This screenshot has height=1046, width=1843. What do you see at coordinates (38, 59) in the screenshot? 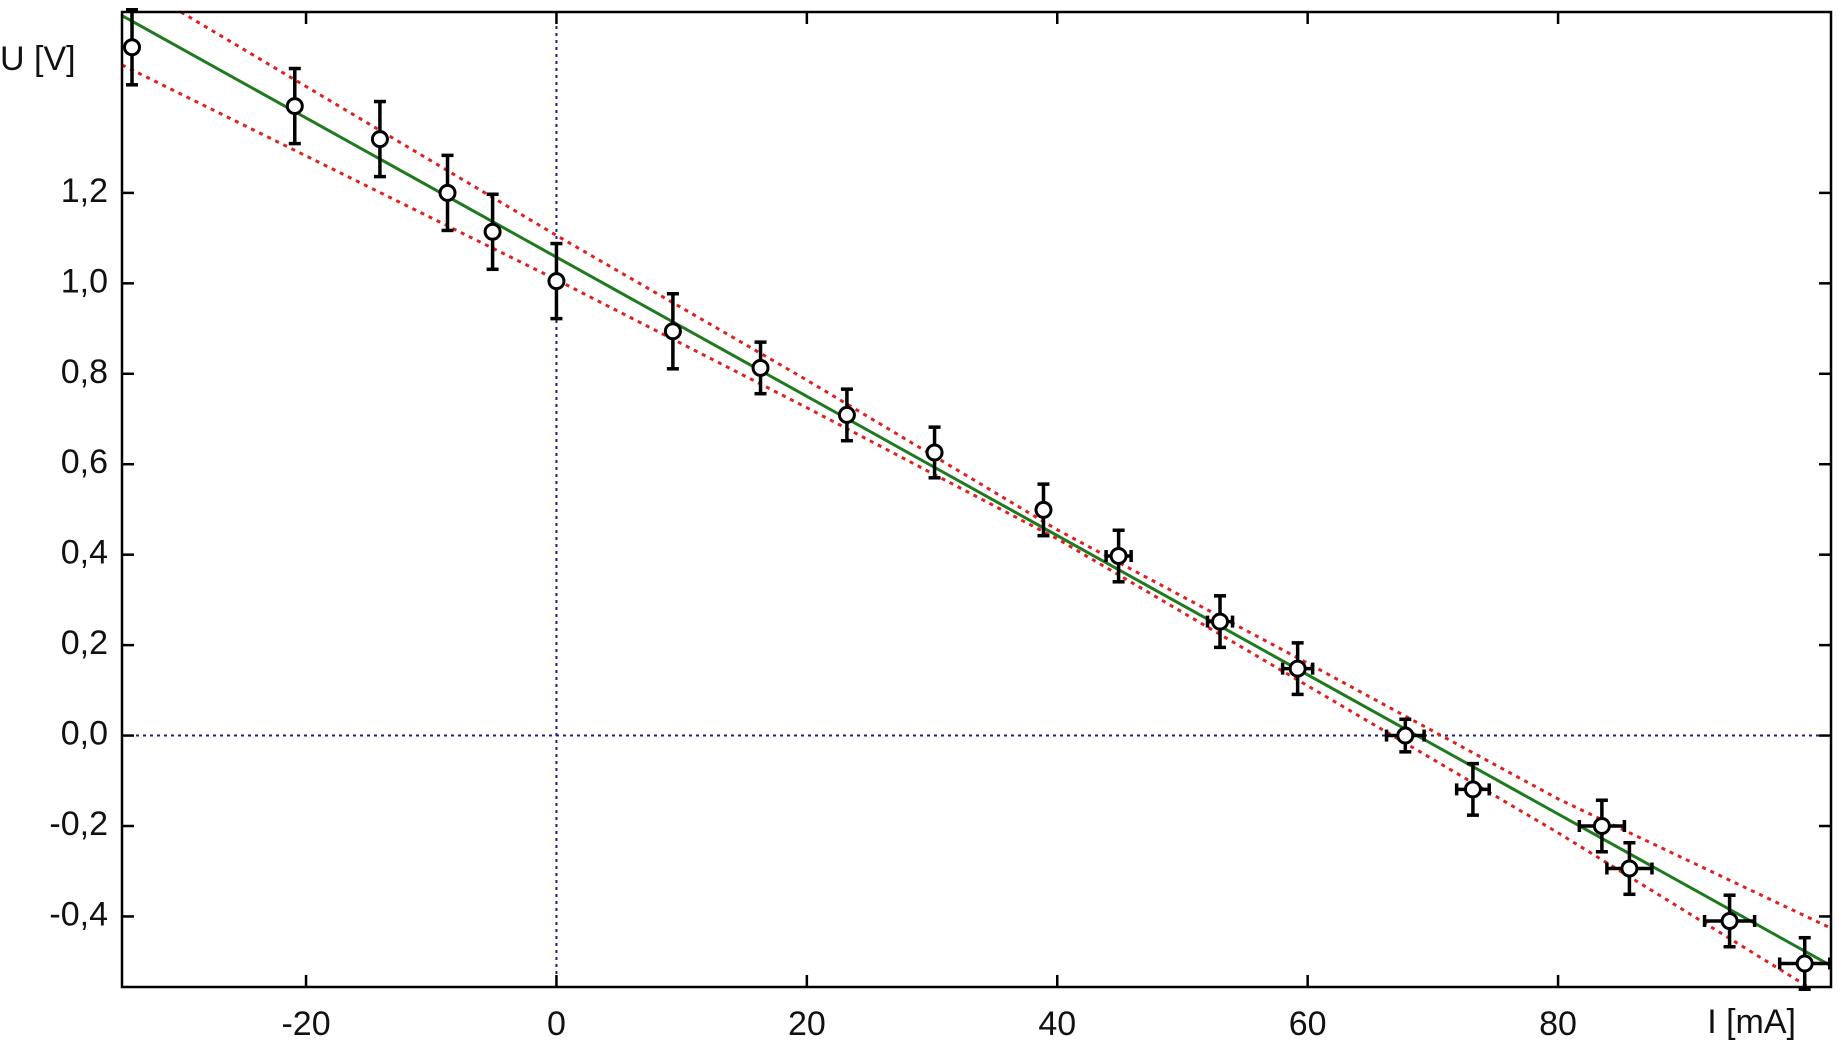
I see `y-axis-label: U [V]` at bounding box center [38, 59].